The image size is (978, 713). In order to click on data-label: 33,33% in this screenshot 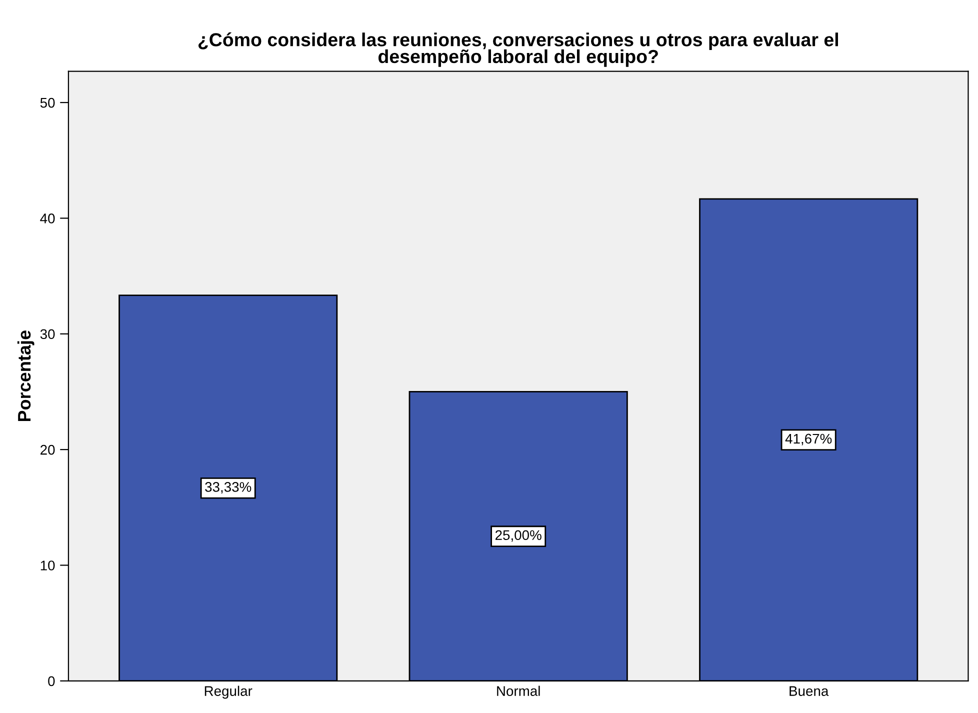, I will do `click(228, 488)`.